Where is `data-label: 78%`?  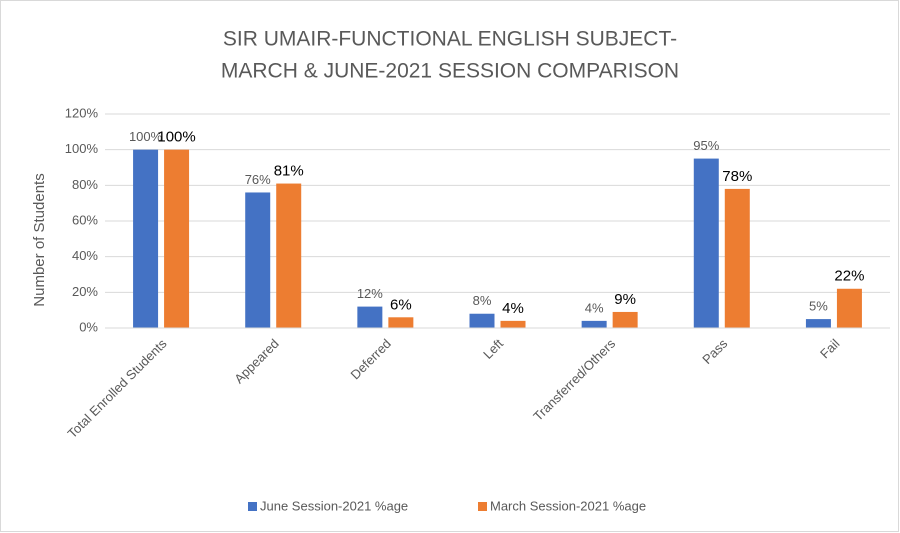
data-label: 78% is located at coordinates (737, 176).